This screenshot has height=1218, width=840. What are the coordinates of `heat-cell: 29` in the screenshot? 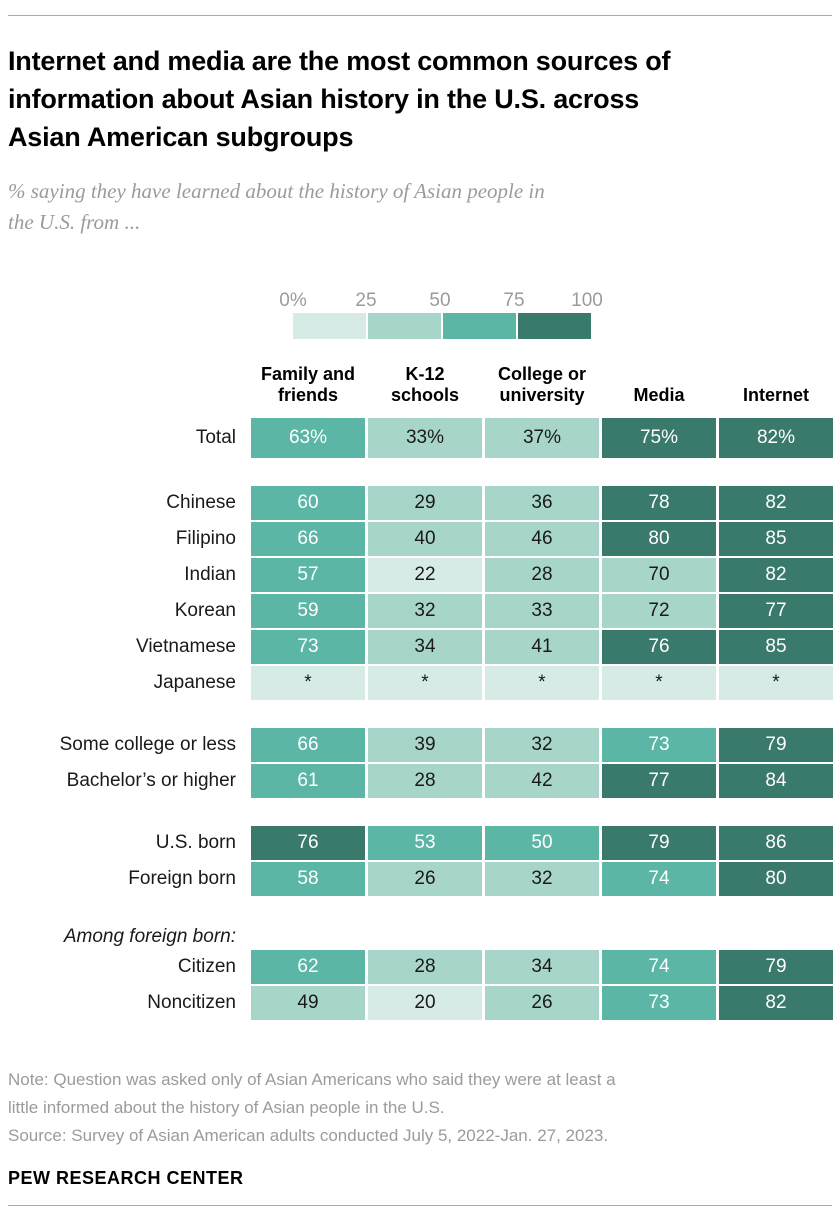 It's located at (425, 503).